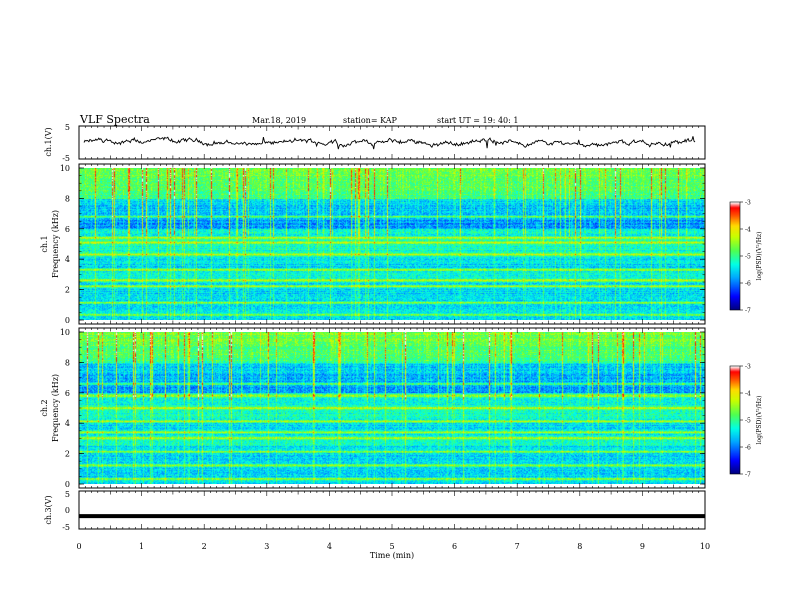 Image resolution: width=792 pixels, height=612 pixels. I want to click on ch2-spectrogram-ylabel-line1: ch.2, so click(44, 407).